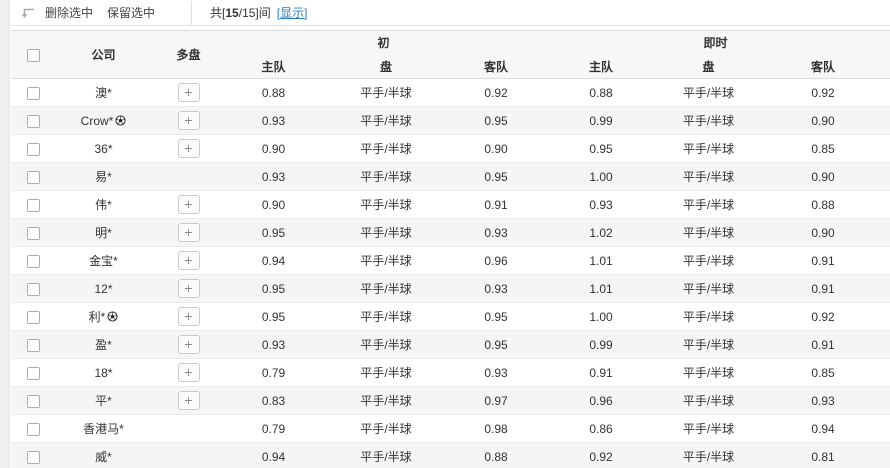  What do you see at coordinates (273, 344) in the screenshot?
I see `initial-home-odds: 0.93` at bounding box center [273, 344].